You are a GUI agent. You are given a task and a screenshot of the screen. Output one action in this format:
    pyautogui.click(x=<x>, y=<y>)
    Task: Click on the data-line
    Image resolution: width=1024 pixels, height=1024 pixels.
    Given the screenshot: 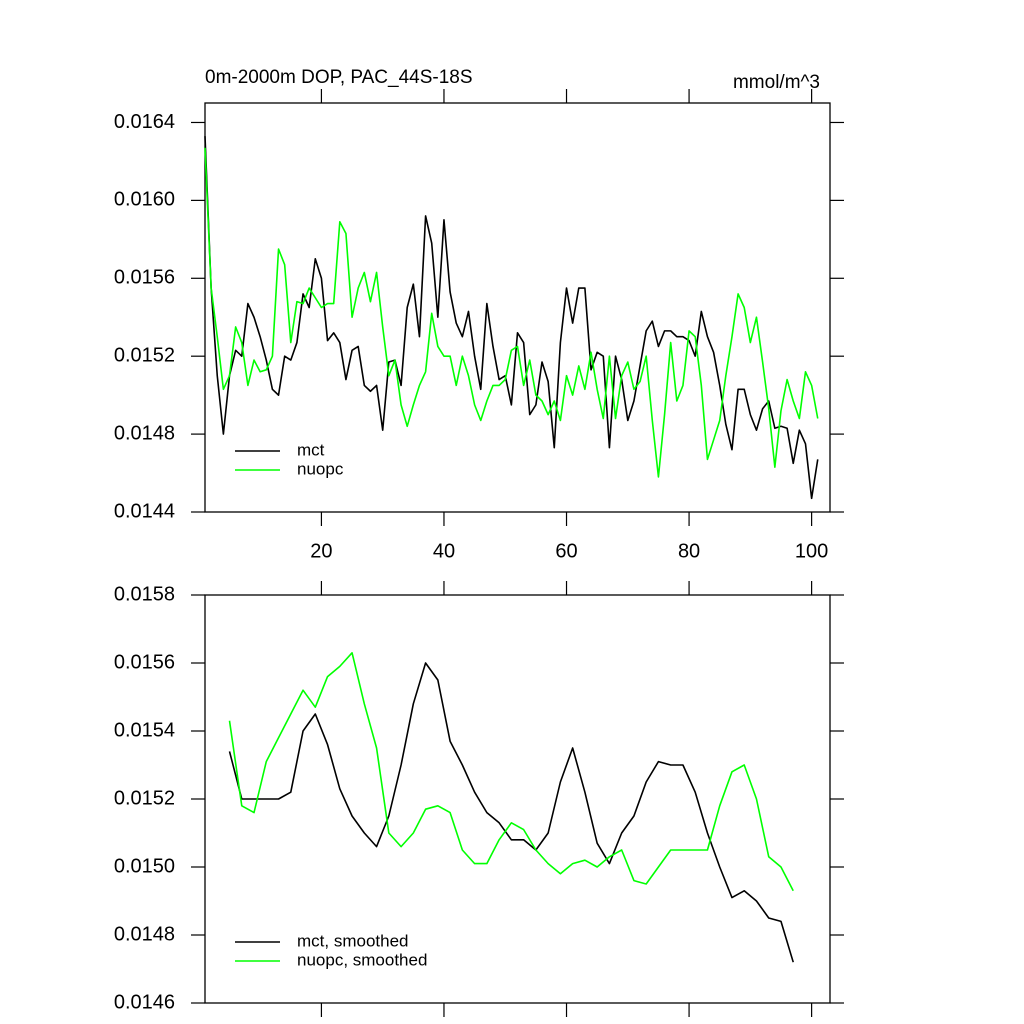 What is the action you would take?
    pyautogui.click(x=511, y=772)
    